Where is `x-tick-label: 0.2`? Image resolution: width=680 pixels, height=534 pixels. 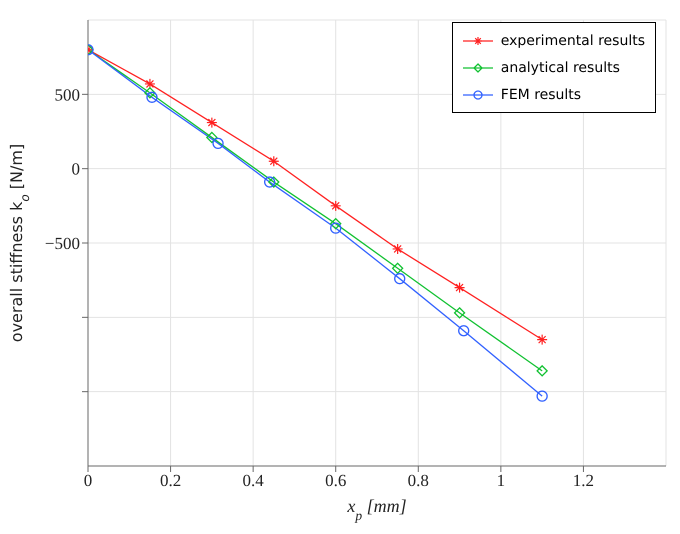 x-tick-label: 0.2 is located at coordinates (171, 480).